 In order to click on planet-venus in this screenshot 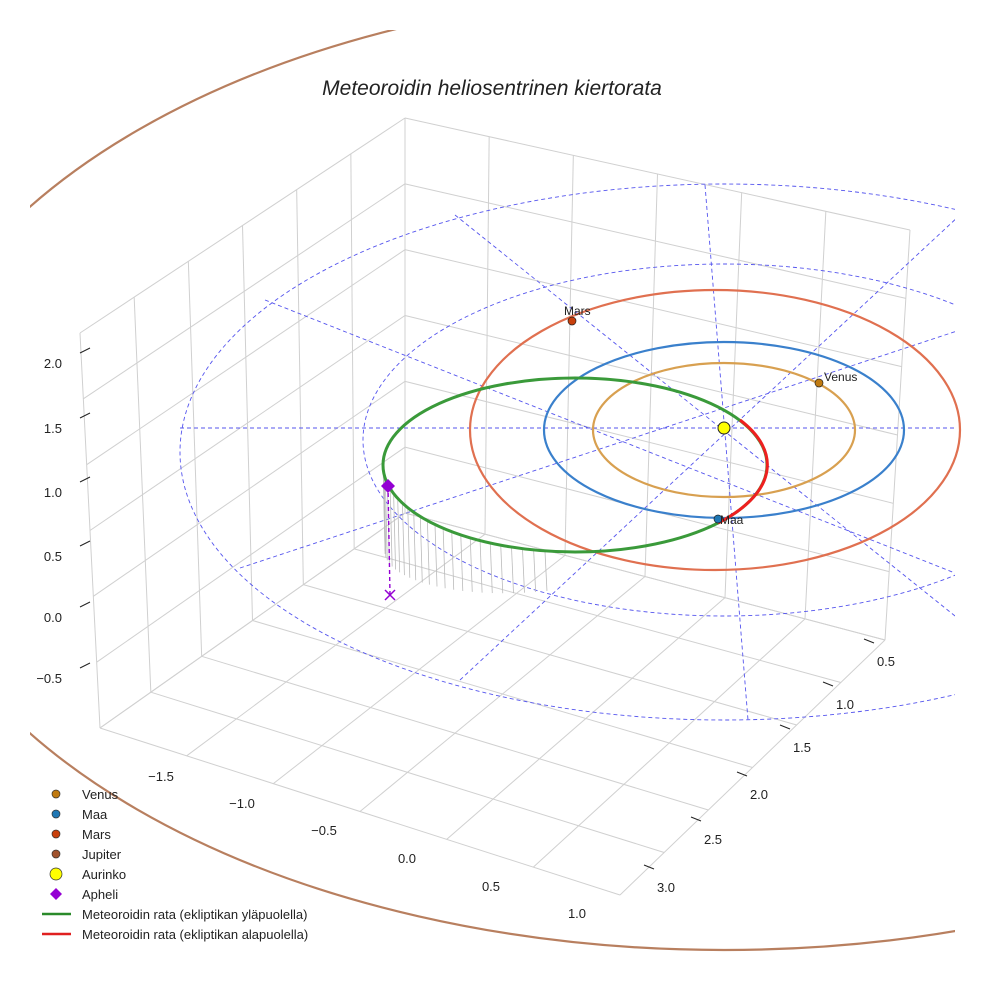, I will do `click(819, 383)`.